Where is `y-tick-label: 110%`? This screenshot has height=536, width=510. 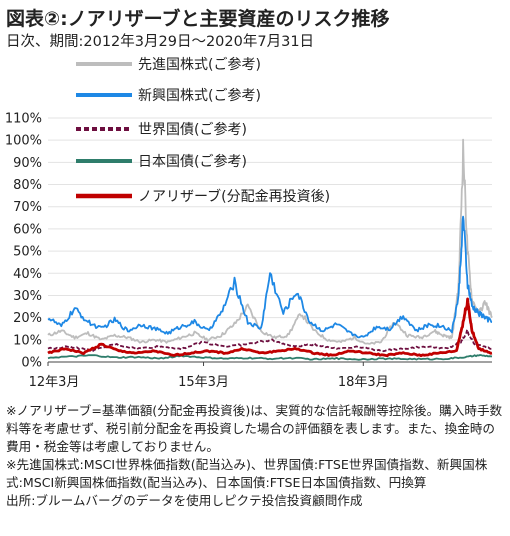 y-tick-label: 110% is located at coordinates (23, 119).